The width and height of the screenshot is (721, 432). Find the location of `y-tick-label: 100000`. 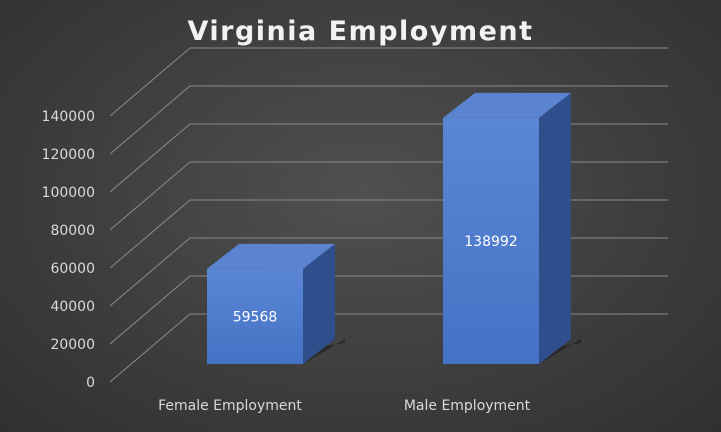

y-tick-label: 100000 is located at coordinates (68, 193).